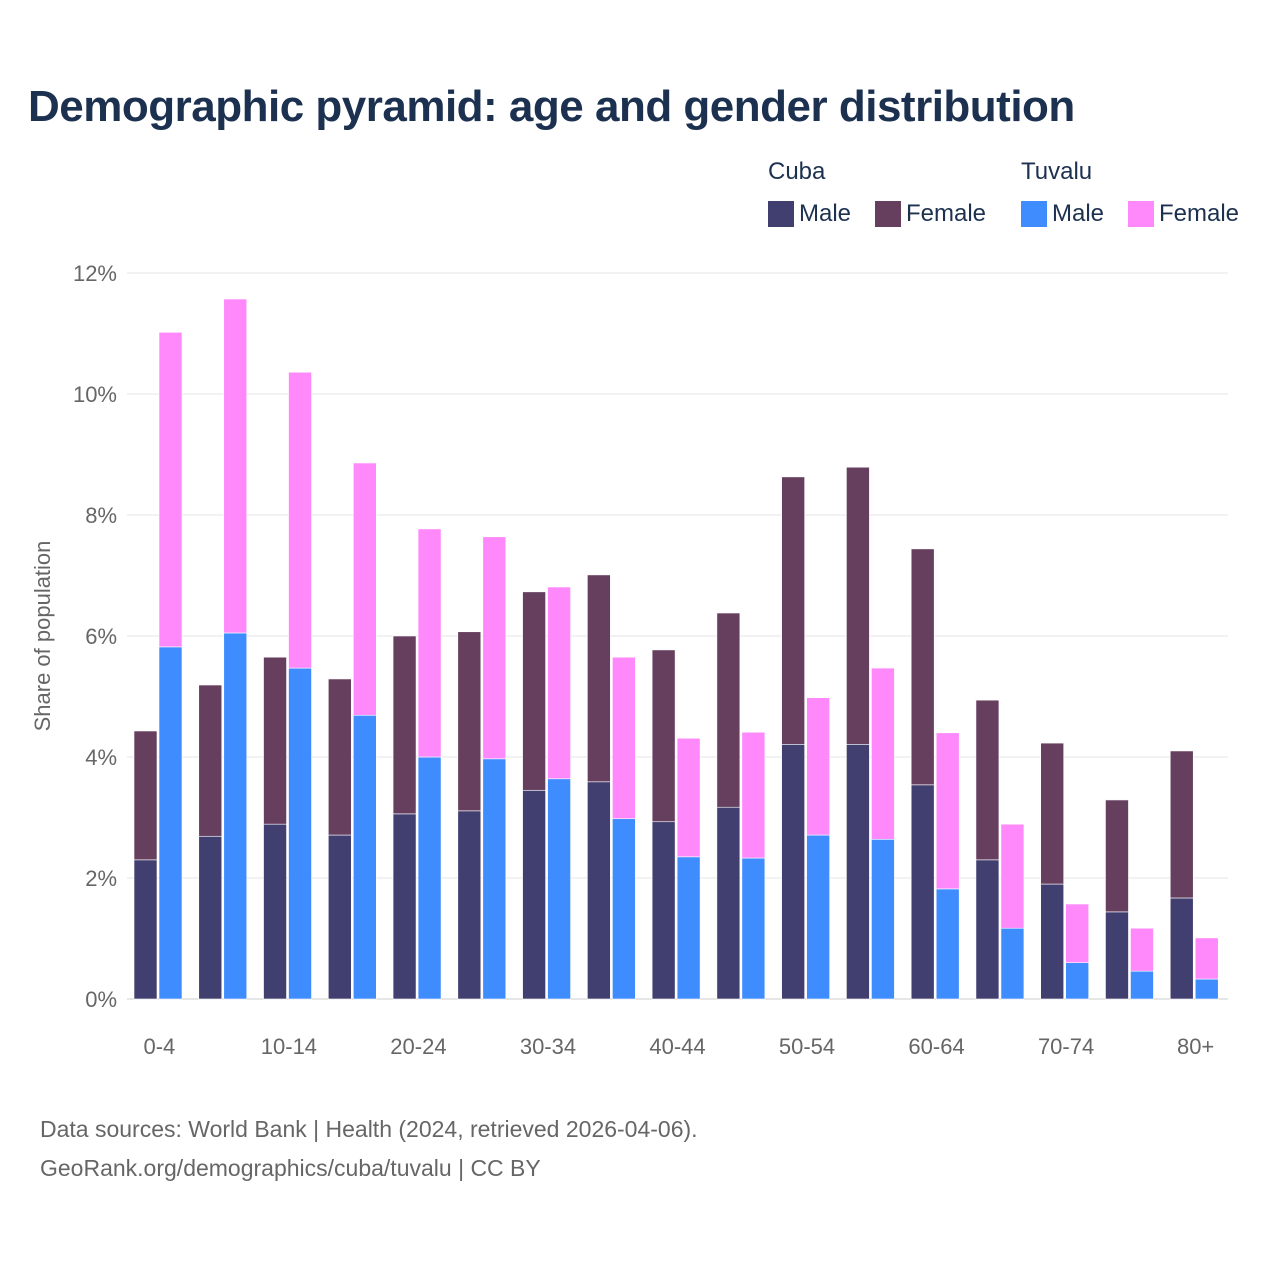 Image resolution: width=1280 pixels, height=1280 pixels. I want to click on y-tick-label: 2%, so click(101, 878).